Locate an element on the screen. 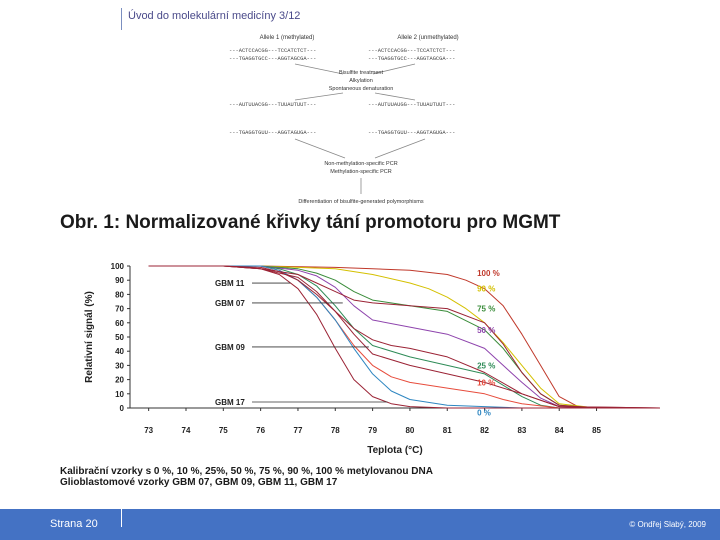 The width and height of the screenshot is (720, 540). y-axis: 0 10 20 30 40 50 60 70 80 90 100 is located at coordinates (121, 337).